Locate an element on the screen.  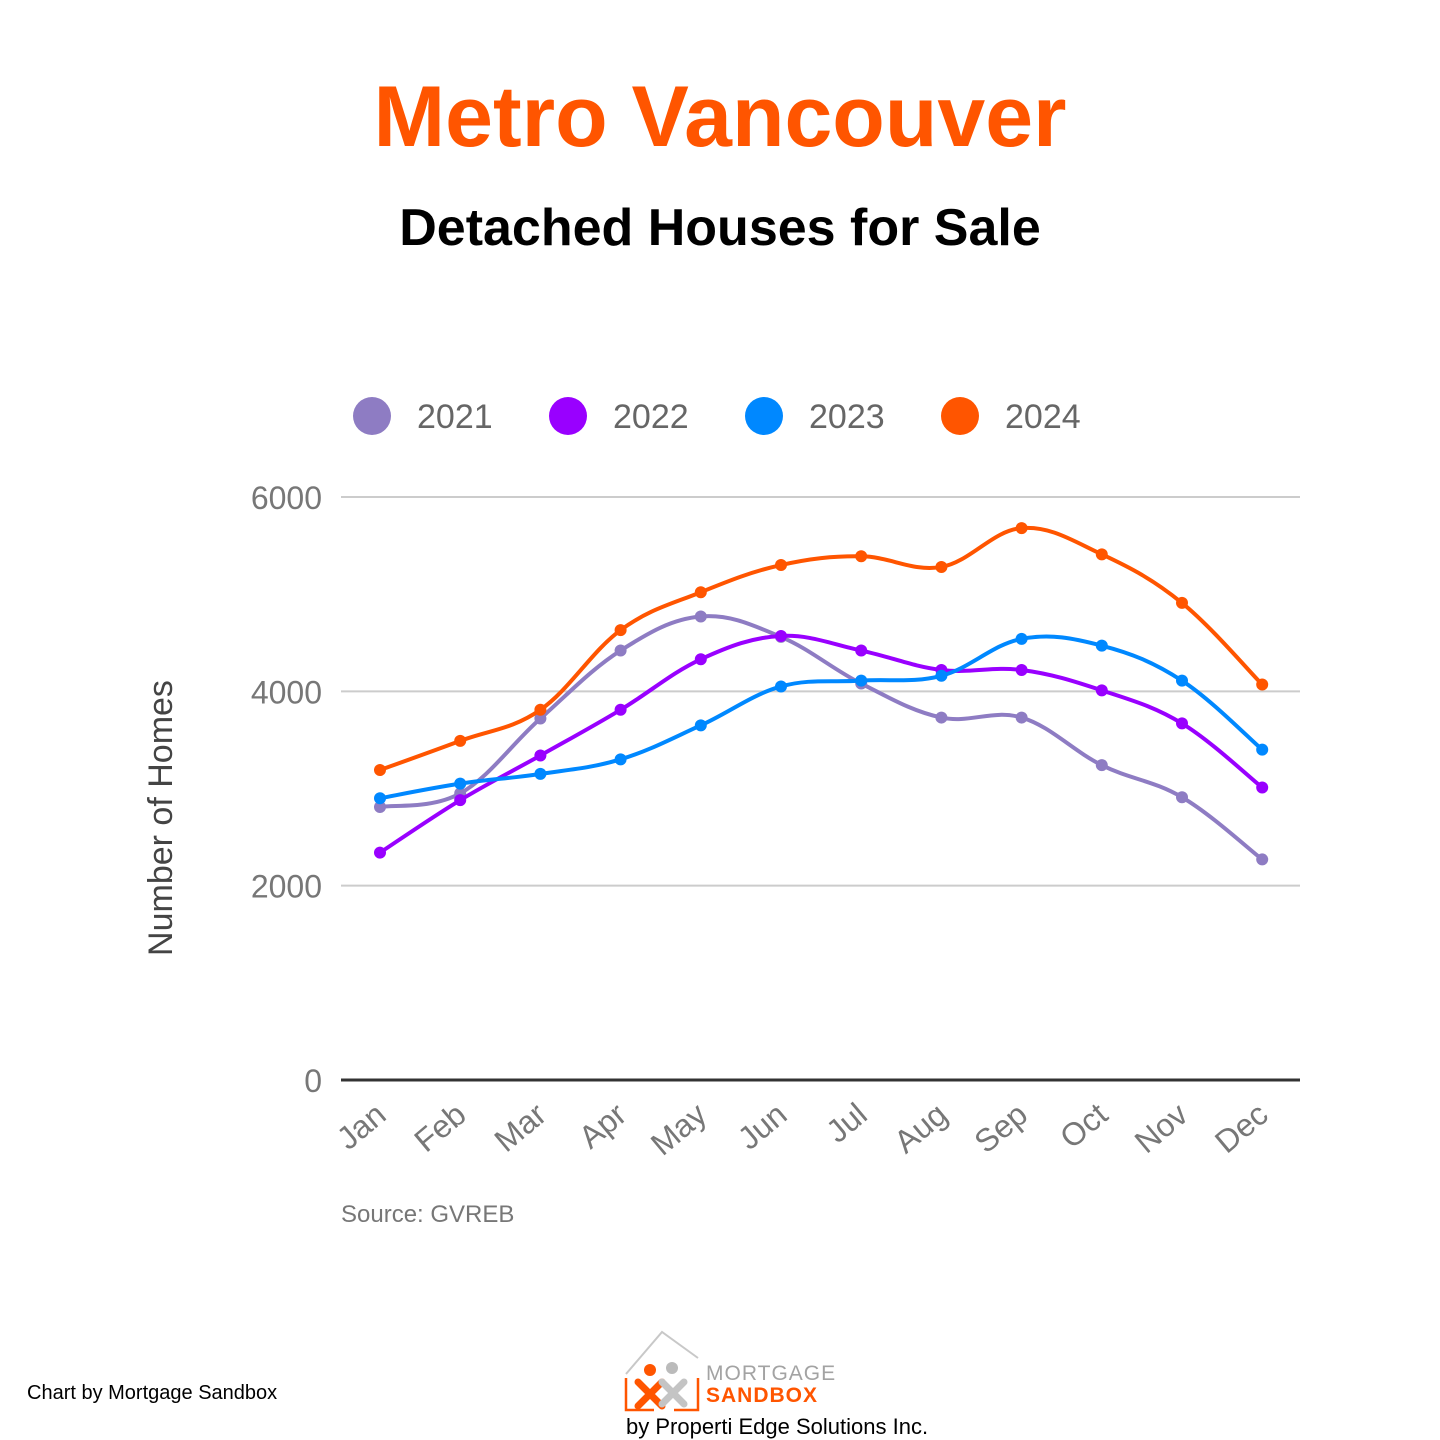
data-point-2022-jun is located at coordinates (781, 635).